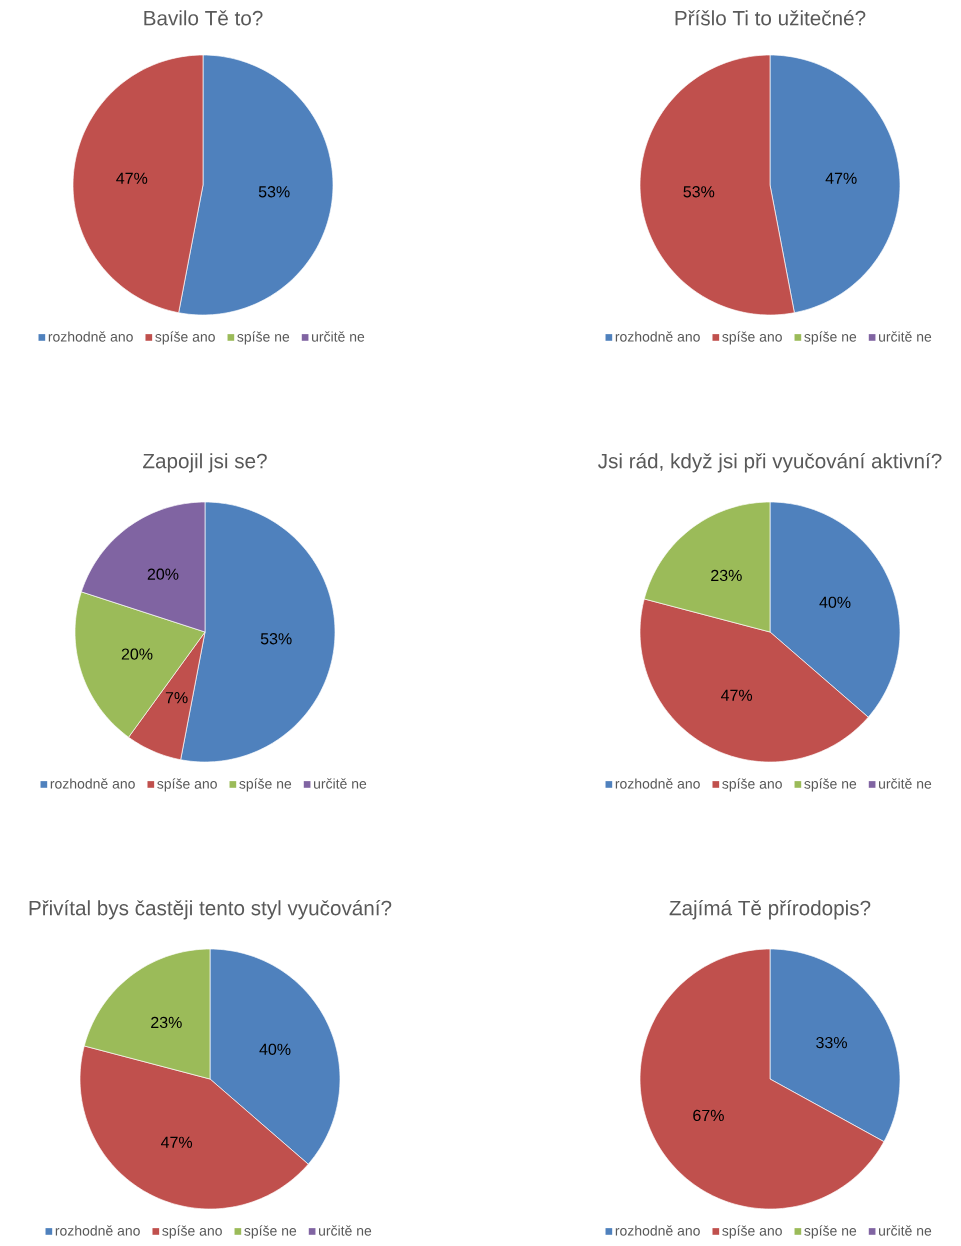  I want to click on data-label: 7%, so click(176, 698).